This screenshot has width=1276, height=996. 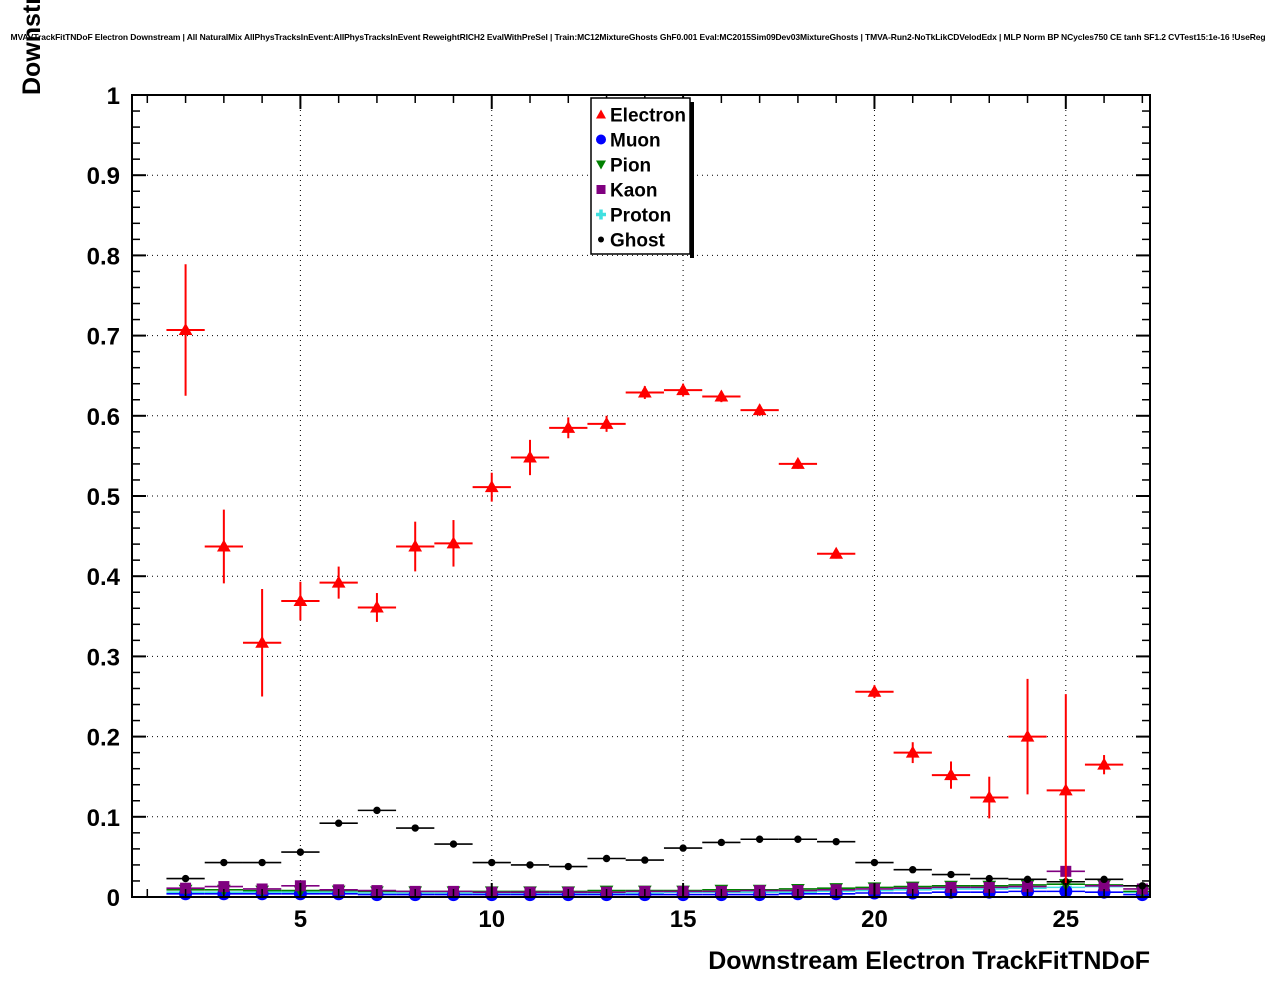 What do you see at coordinates (874, 919) in the screenshot?
I see `x-tick-label: 20` at bounding box center [874, 919].